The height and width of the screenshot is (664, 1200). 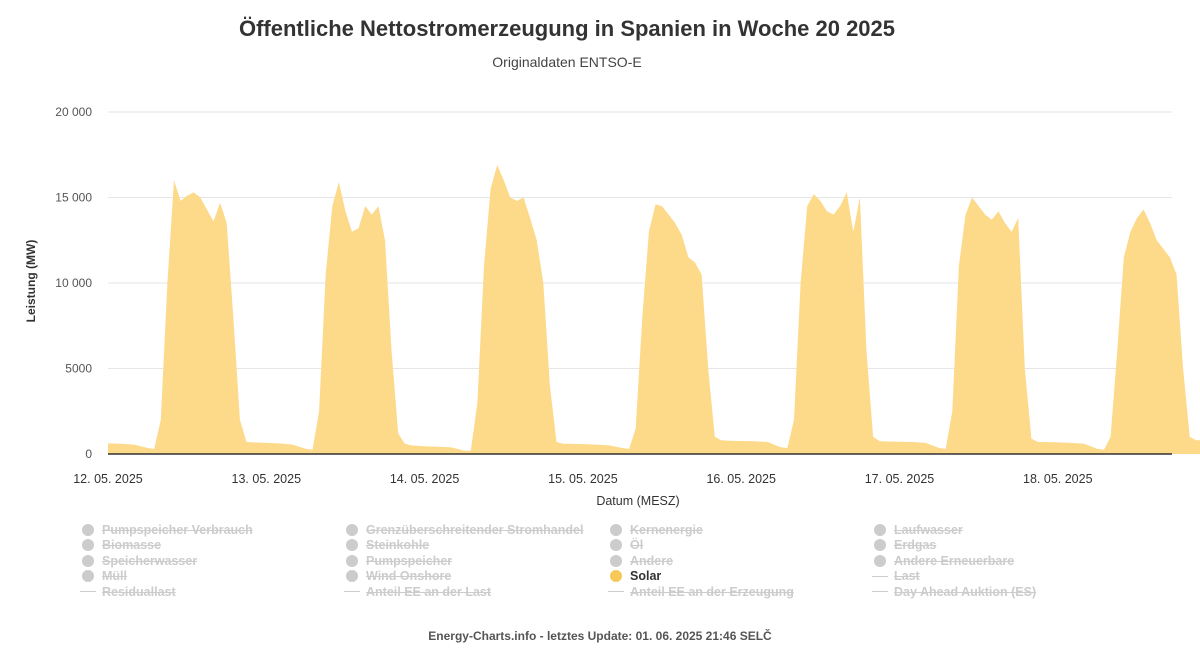 I want to click on legend-label: Kernenergie, so click(x=666, y=529).